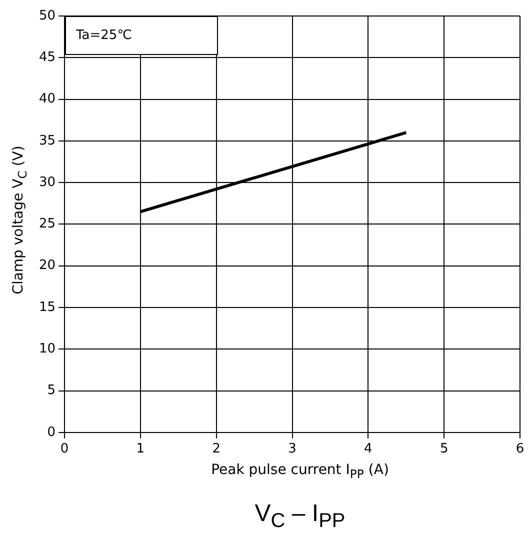  I want to click on y-tick-label: 10, so click(47, 348).